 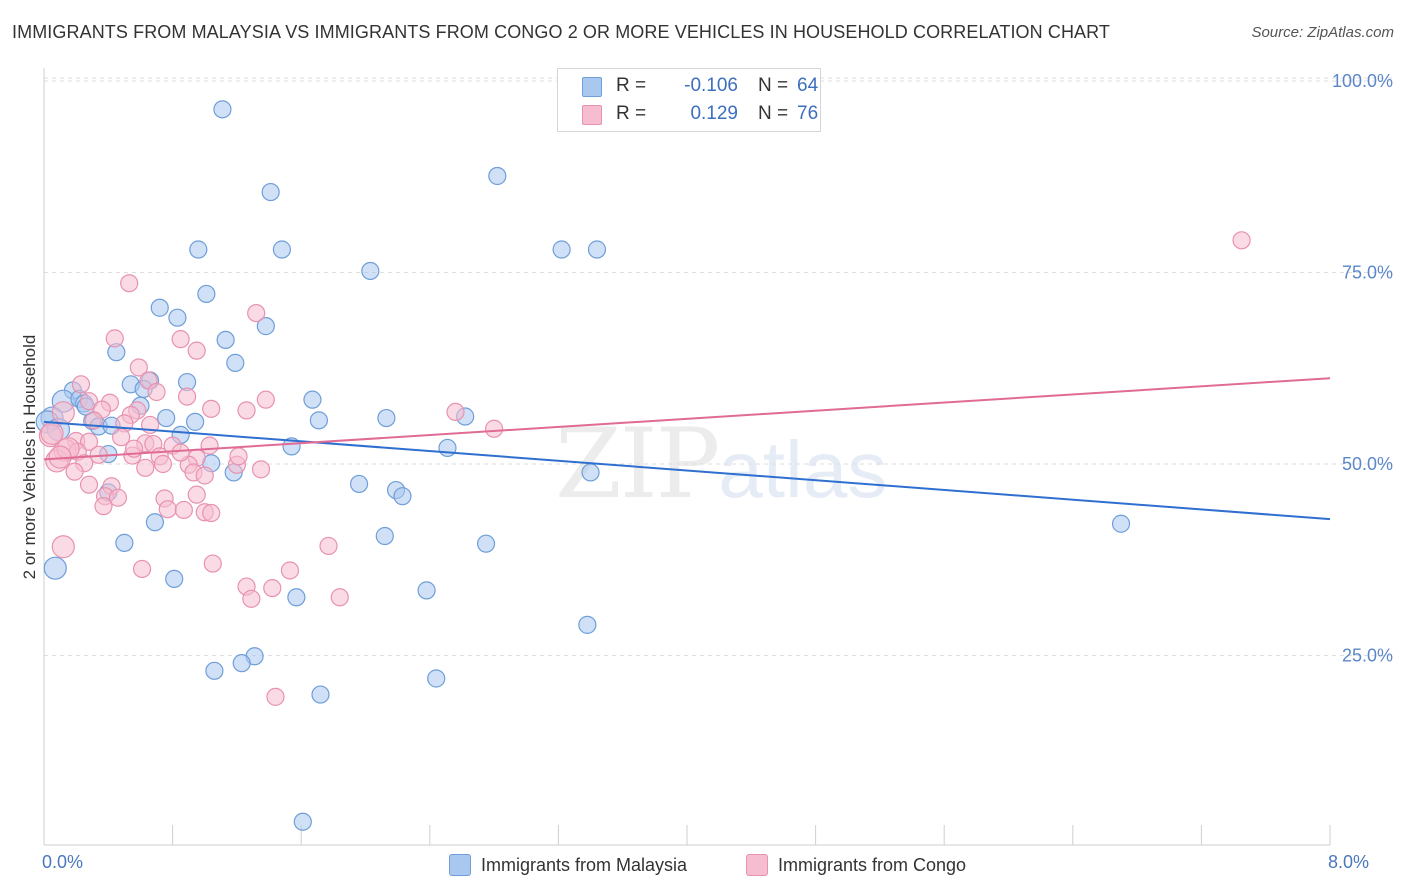 I want to click on stats-legend-box: R = -0.106 N = 64 R = 0.129 N = 76, so click(x=689, y=100).